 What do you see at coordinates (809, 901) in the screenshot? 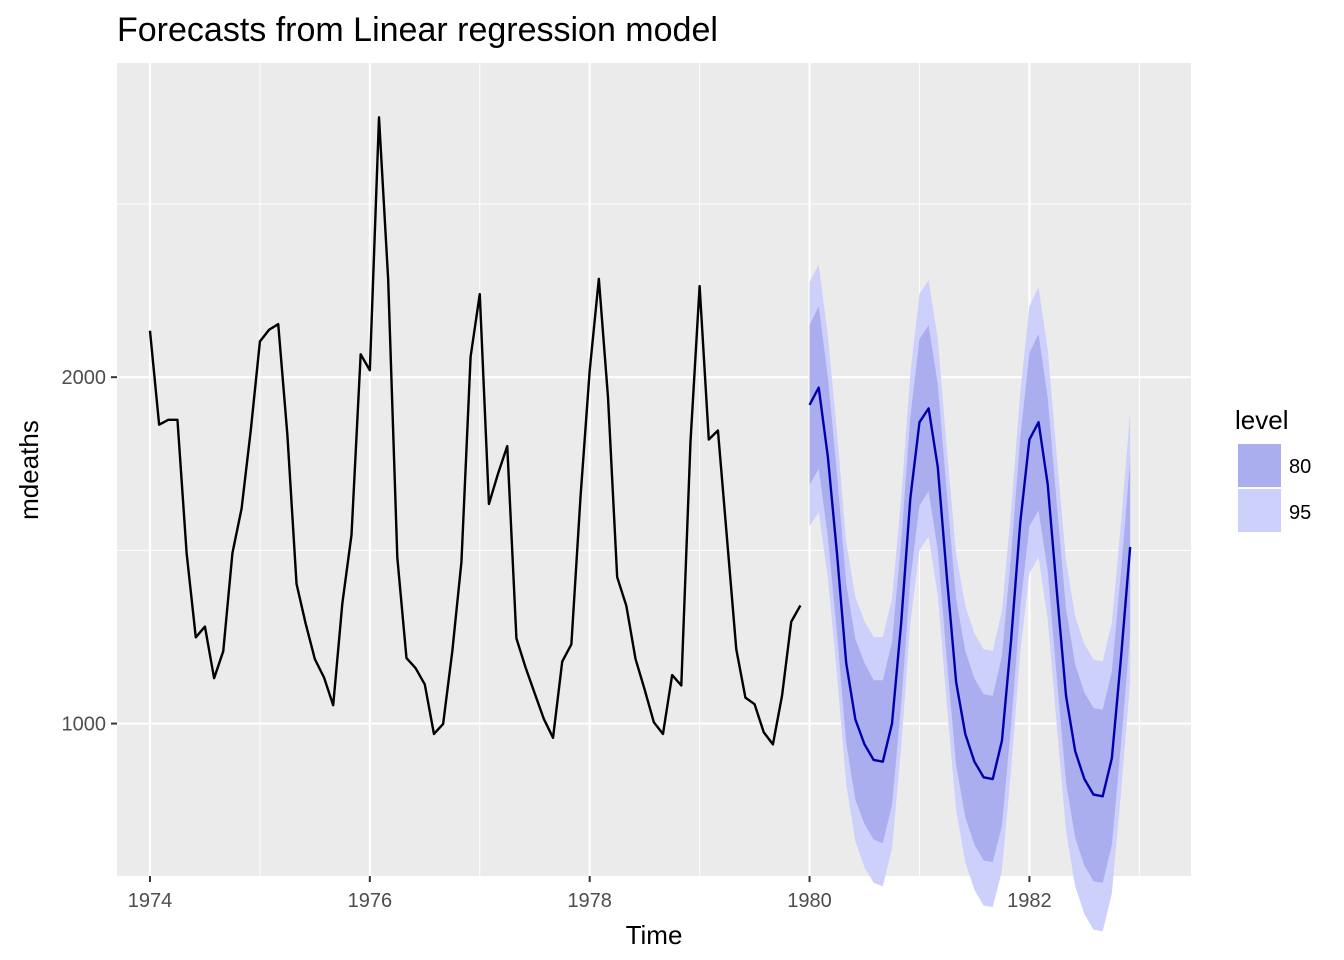
I see `x-tick-label: 1980` at bounding box center [809, 901].